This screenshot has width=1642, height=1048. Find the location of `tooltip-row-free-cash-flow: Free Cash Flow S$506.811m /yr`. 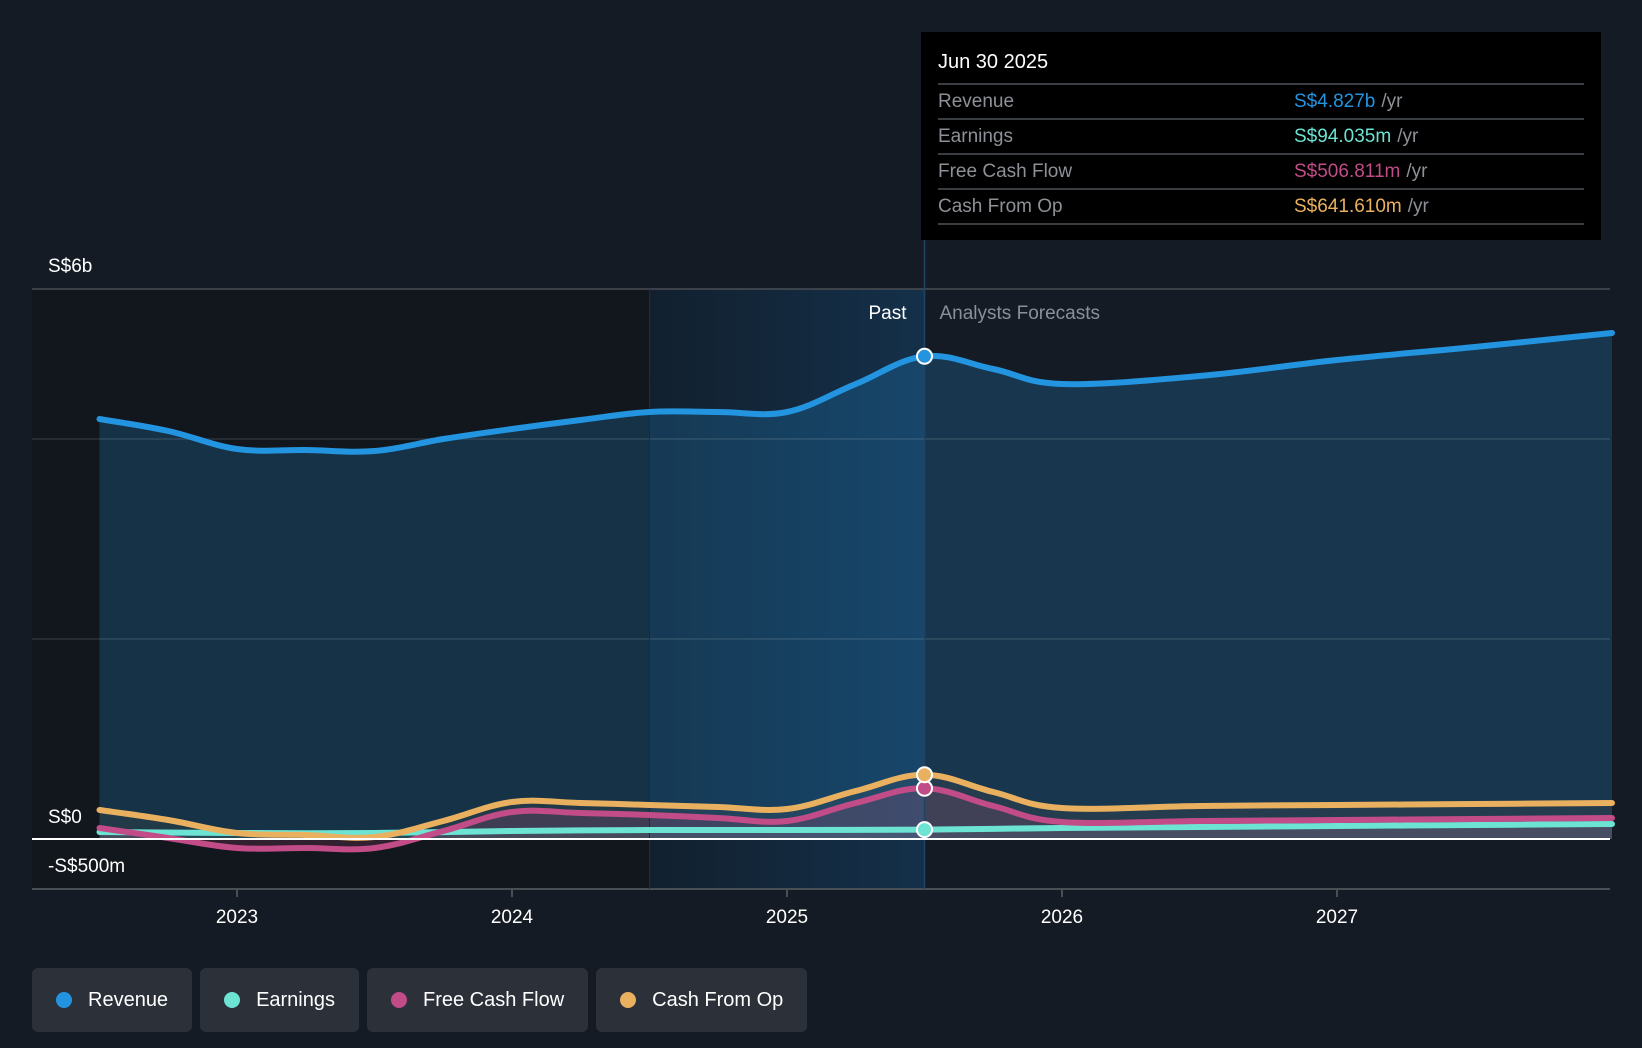

tooltip-row-free-cash-flow: Free Cash Flow S$506.811m /yr is located at coordinates (1261, 172).